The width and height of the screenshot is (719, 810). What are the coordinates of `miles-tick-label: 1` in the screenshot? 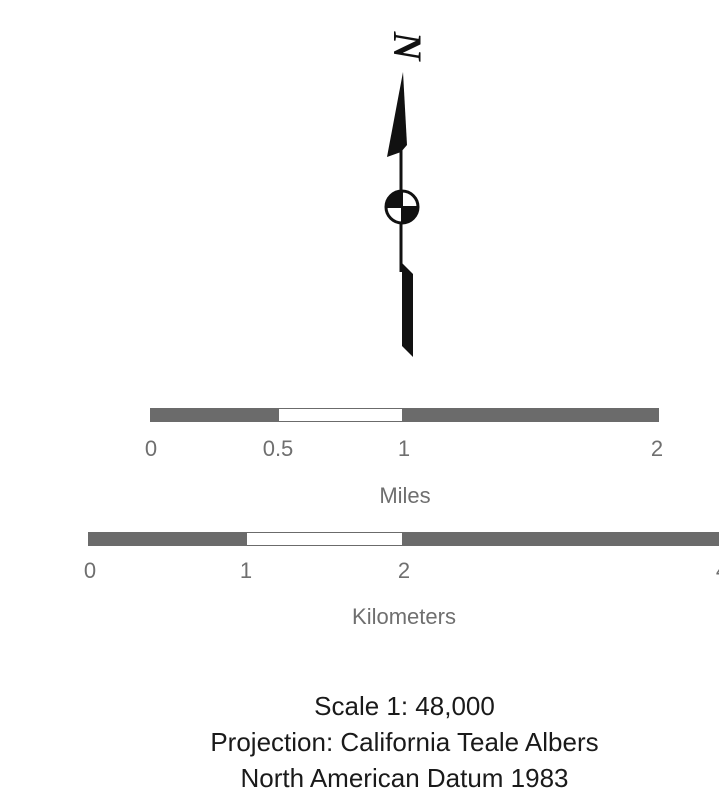 It's located at (404, 448).